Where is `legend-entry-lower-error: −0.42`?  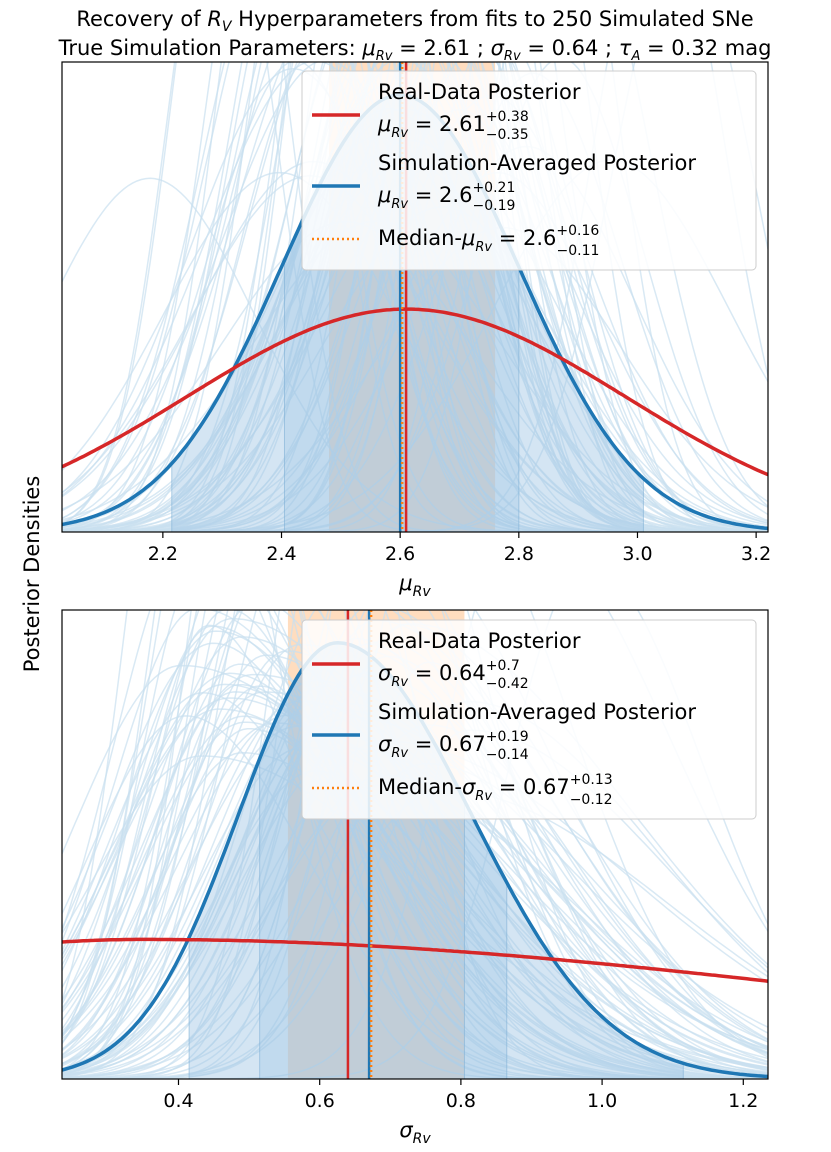 legend-entry-lower-error: −0.42 is located at coordinates (507, 684).